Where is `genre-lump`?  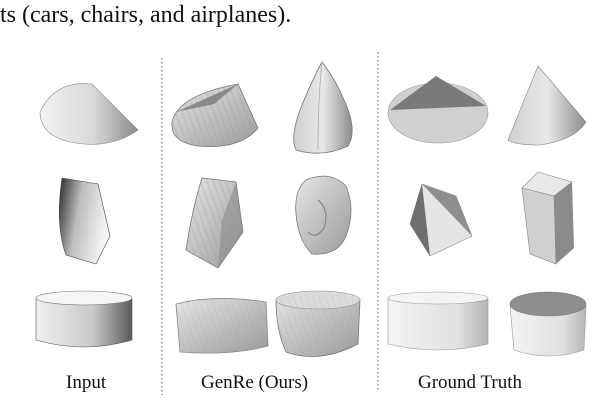 genre-lump is located at coordinates (318, 323).